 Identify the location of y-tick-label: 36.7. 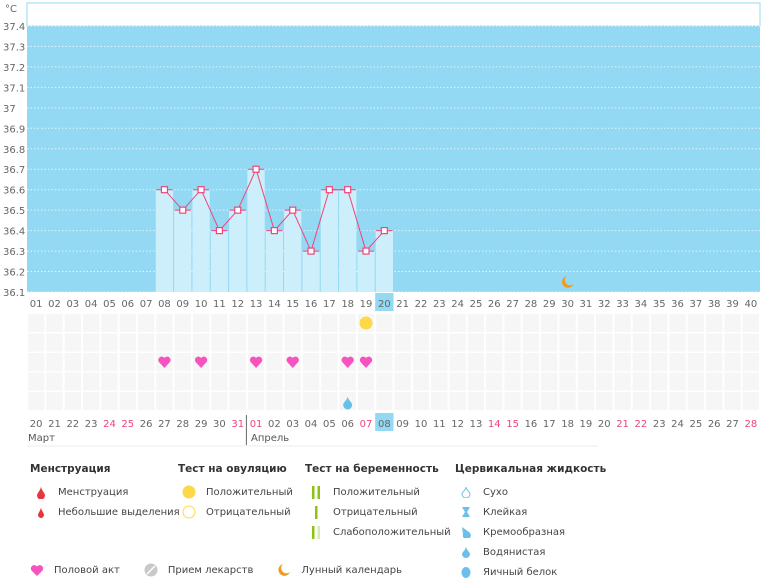
(14, 170).